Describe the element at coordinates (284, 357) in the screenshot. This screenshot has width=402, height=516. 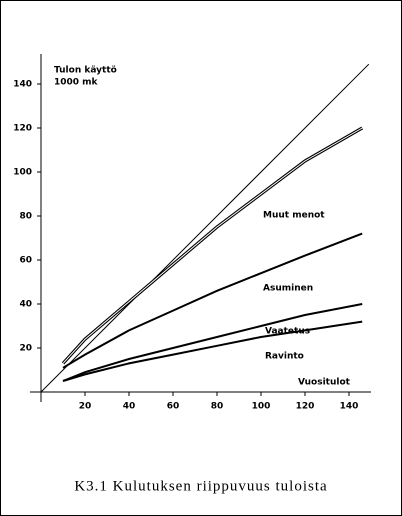
I see `series-label: Ravinto` at that location.